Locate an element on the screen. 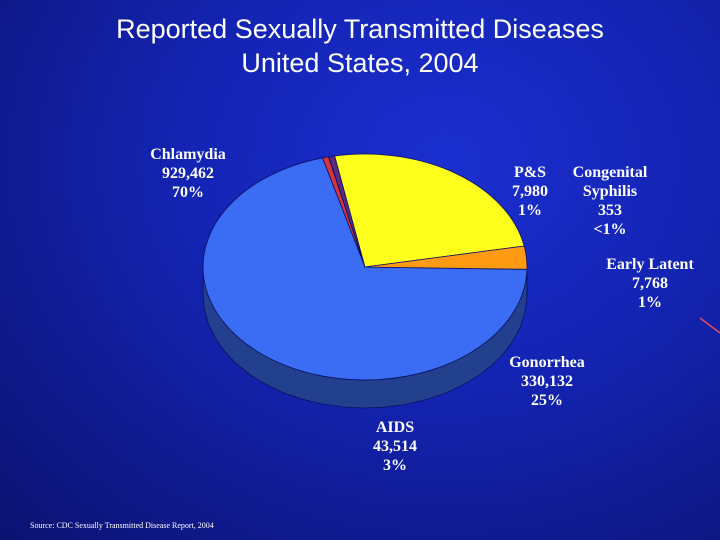 The width and height of the screenshot is (720, 540). label-chlamydia-percent: 70% is located at coordinates (188, 192).